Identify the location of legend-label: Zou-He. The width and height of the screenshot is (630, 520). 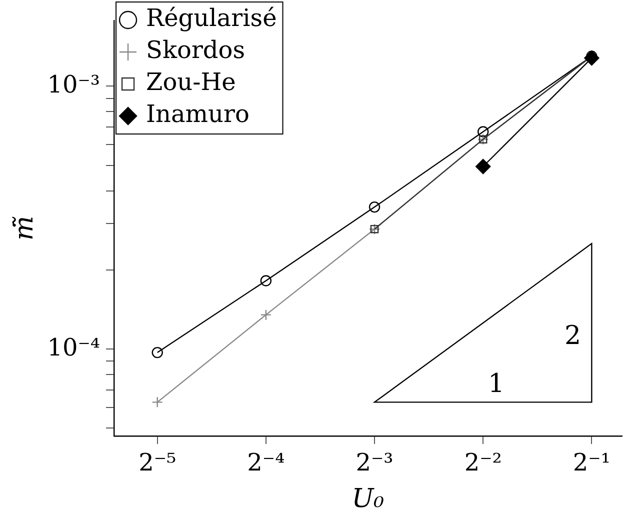
(191, 82).